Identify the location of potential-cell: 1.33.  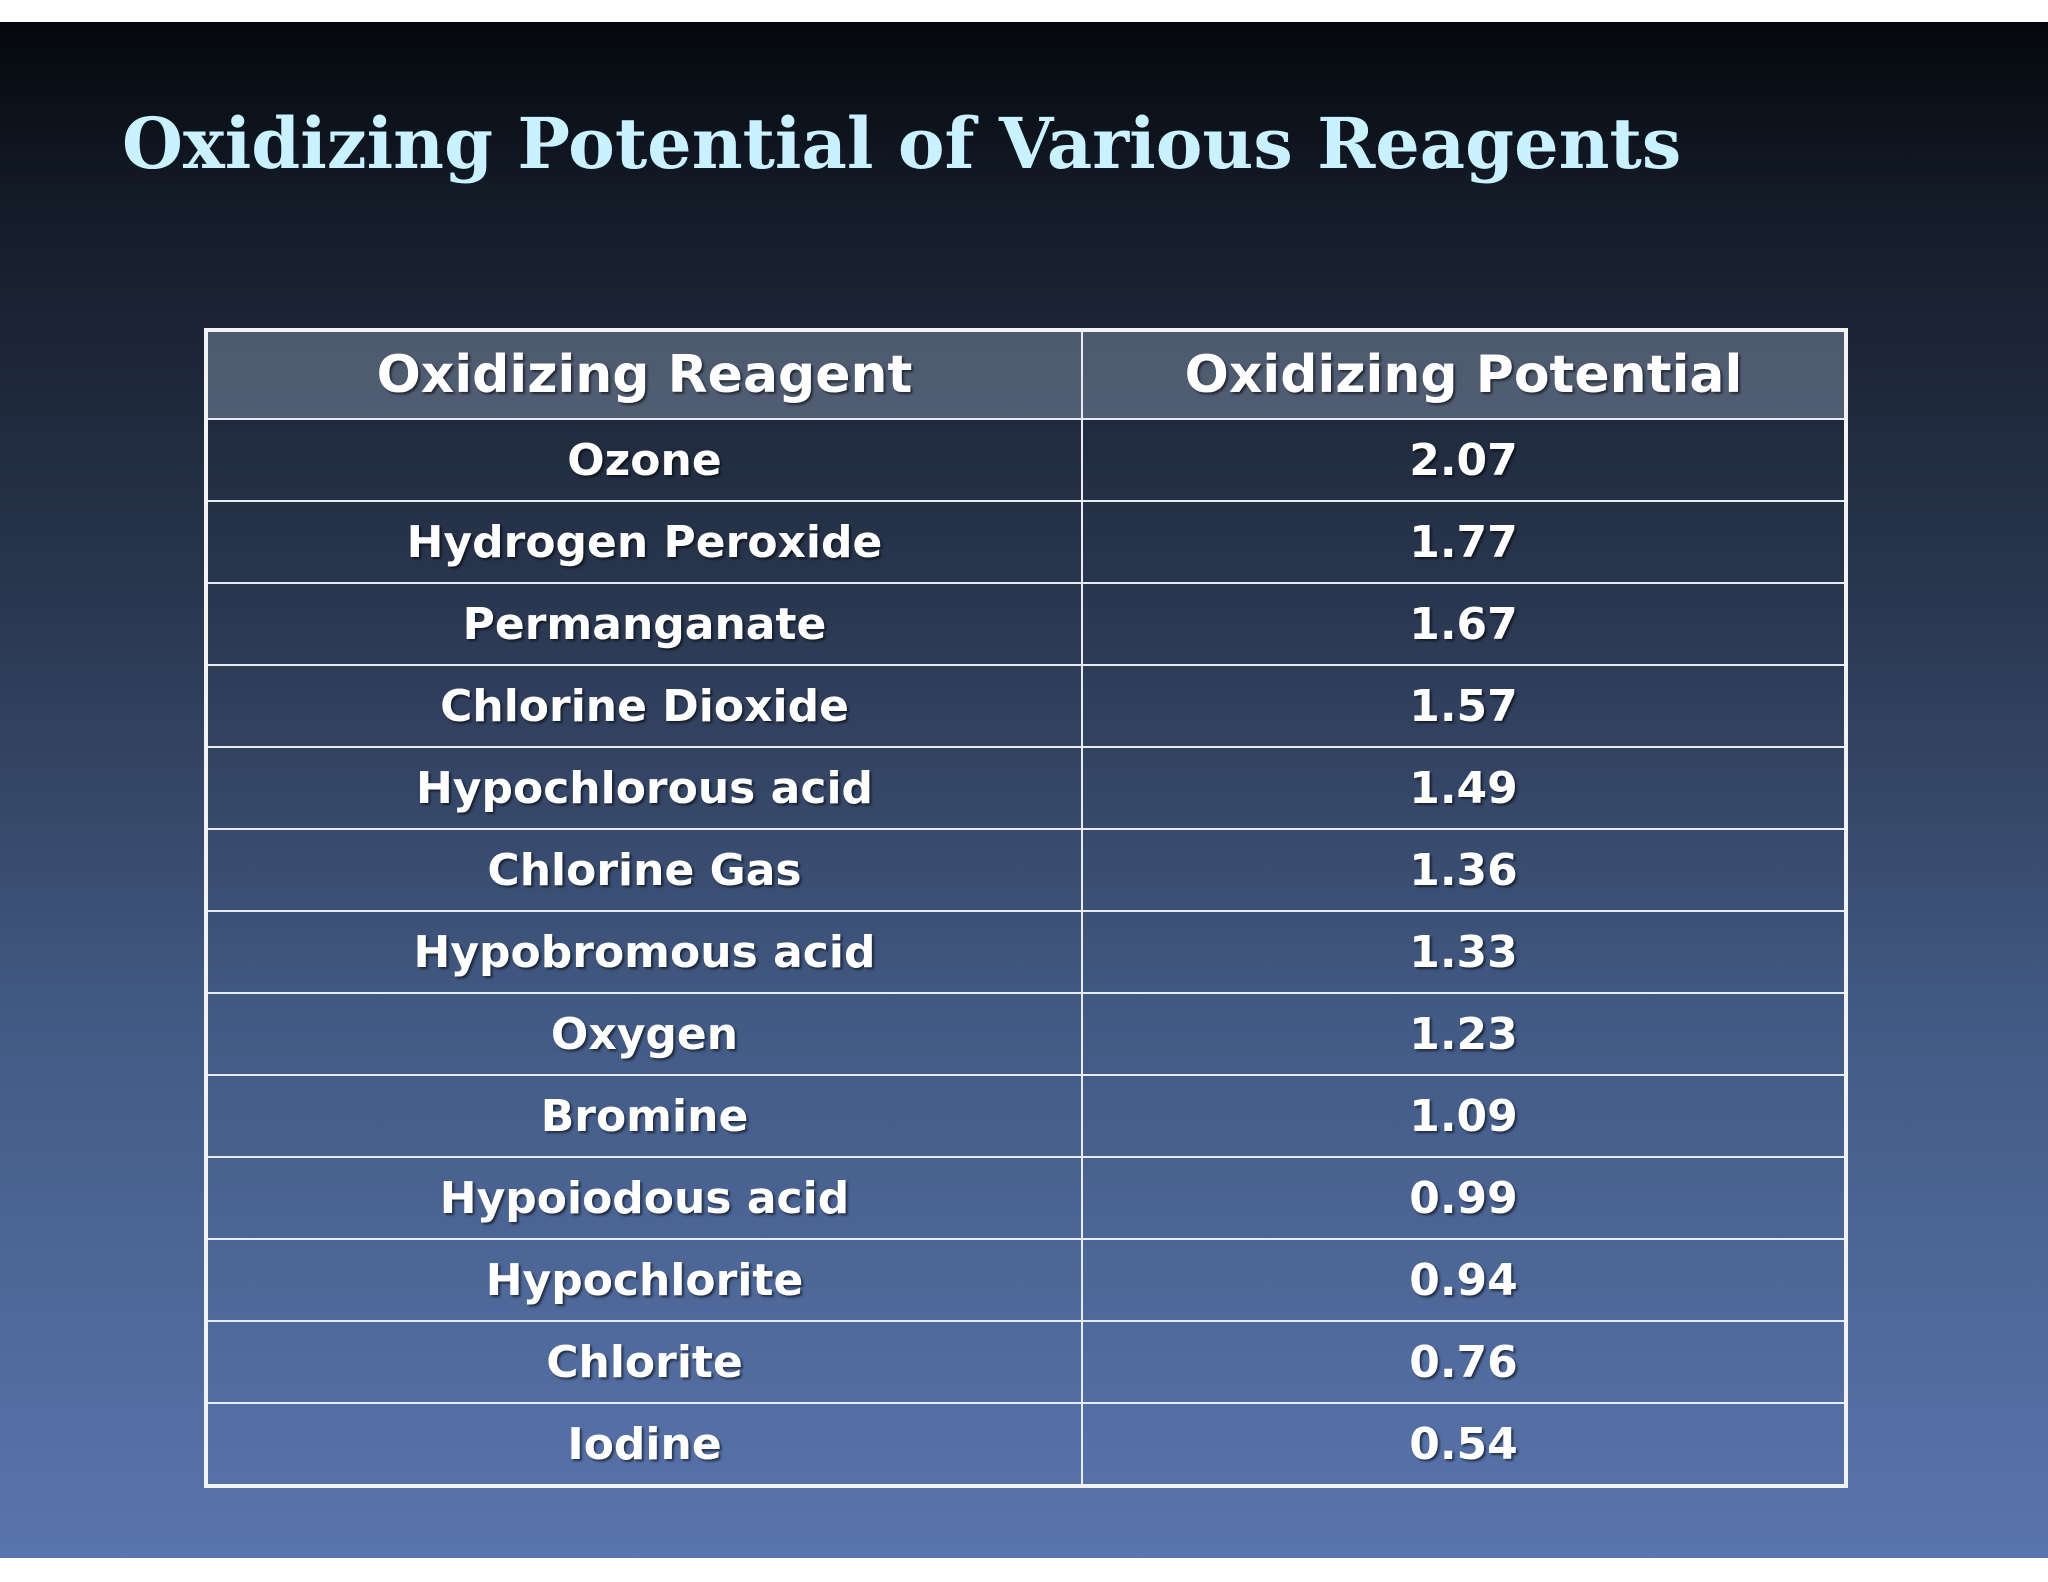
(1464, 952).